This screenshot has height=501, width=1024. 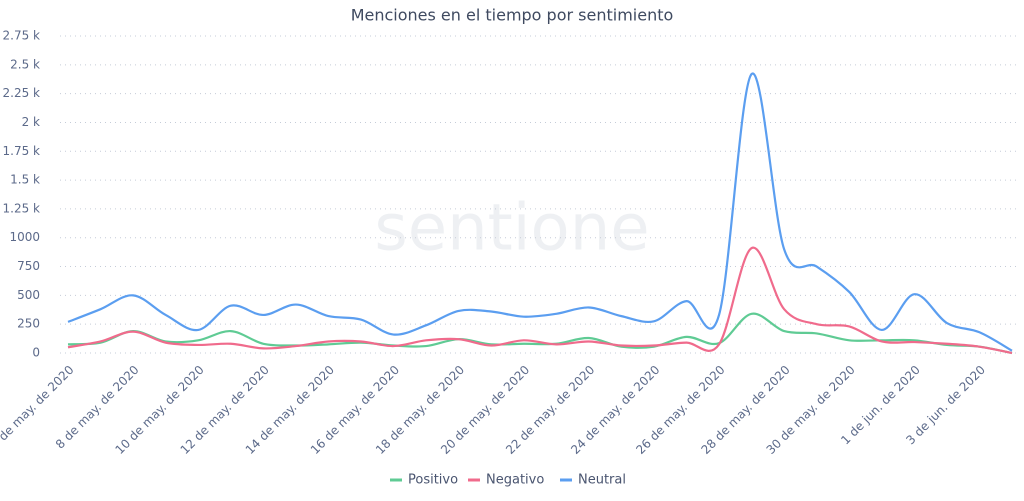 What do you see at coordinates (512, 15) in the screenshot?
I see `chart-title: Menciones en el tiempo por sentimiento` at bounding box center [512, 15].